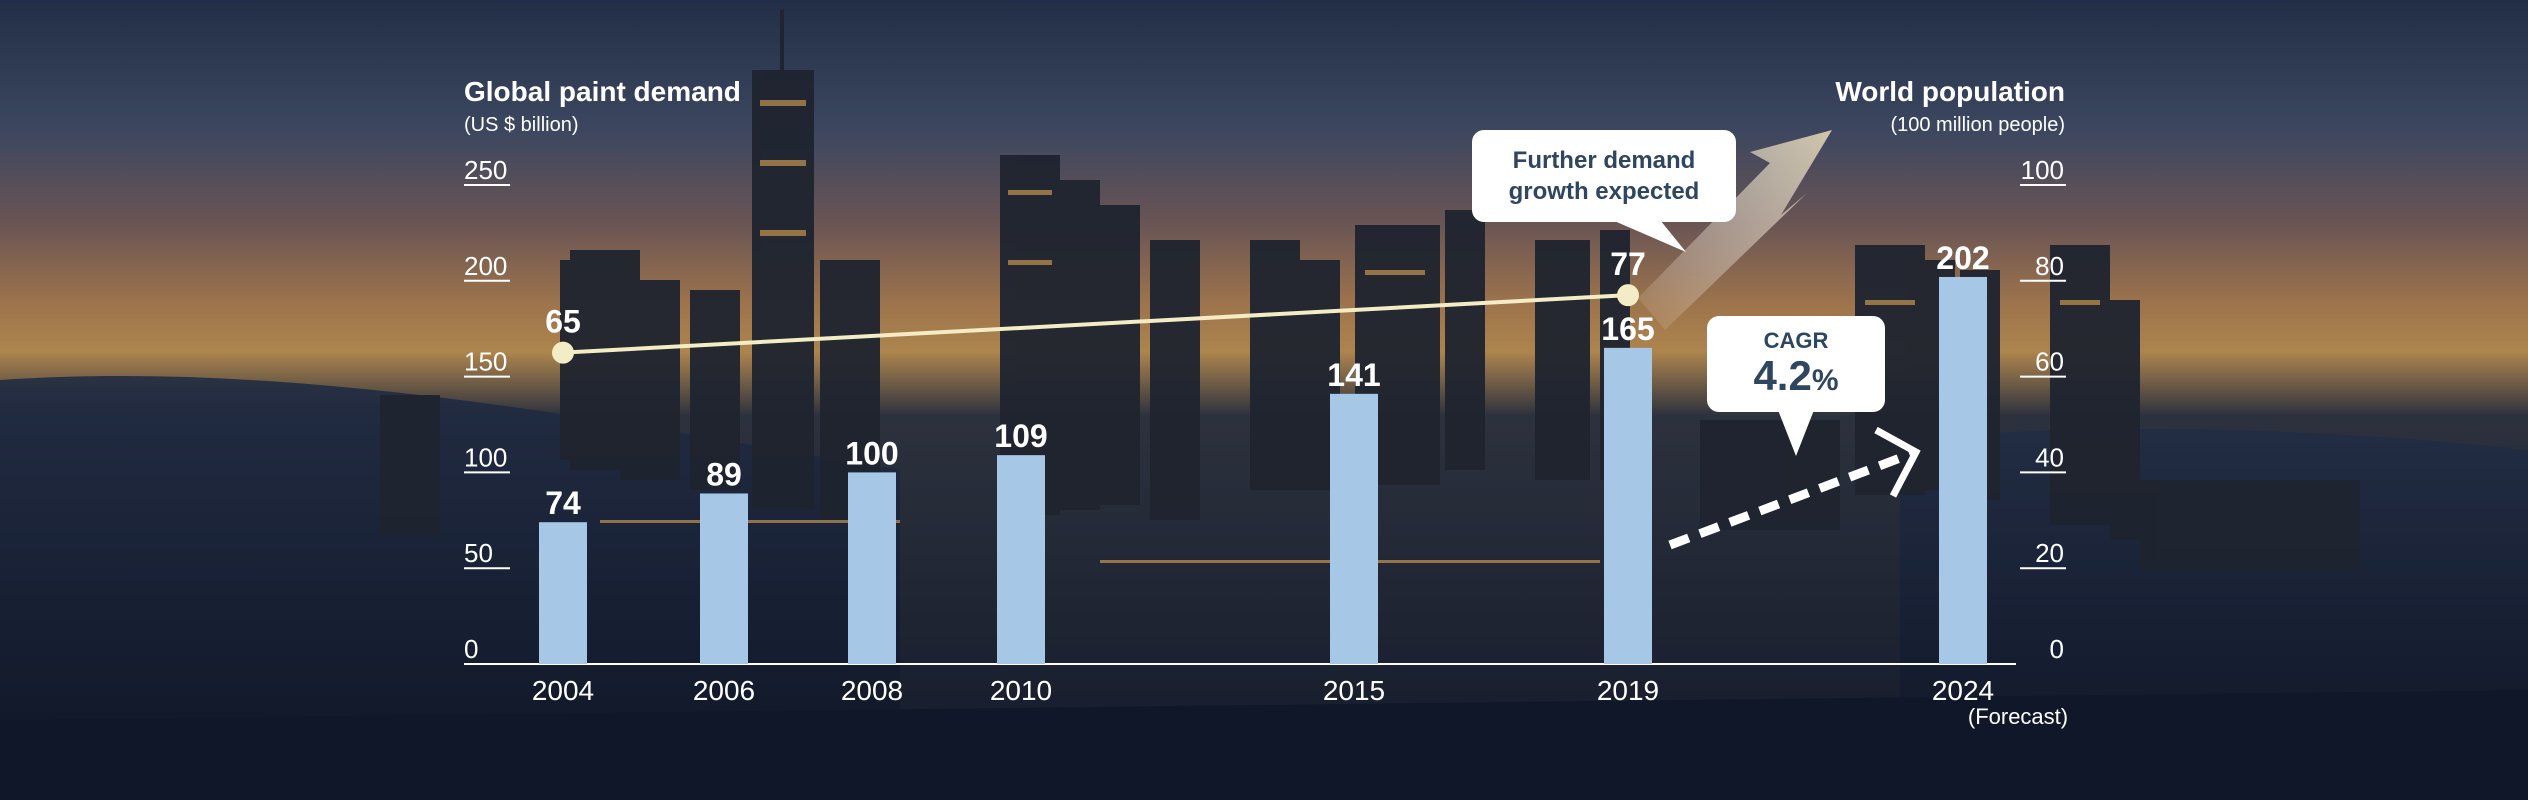 This screenshot has width=2528, height=800. What do you see at coordinates (872, 568) in the screenshot?
I see `bar-2008` at bounding box center [872, 568].